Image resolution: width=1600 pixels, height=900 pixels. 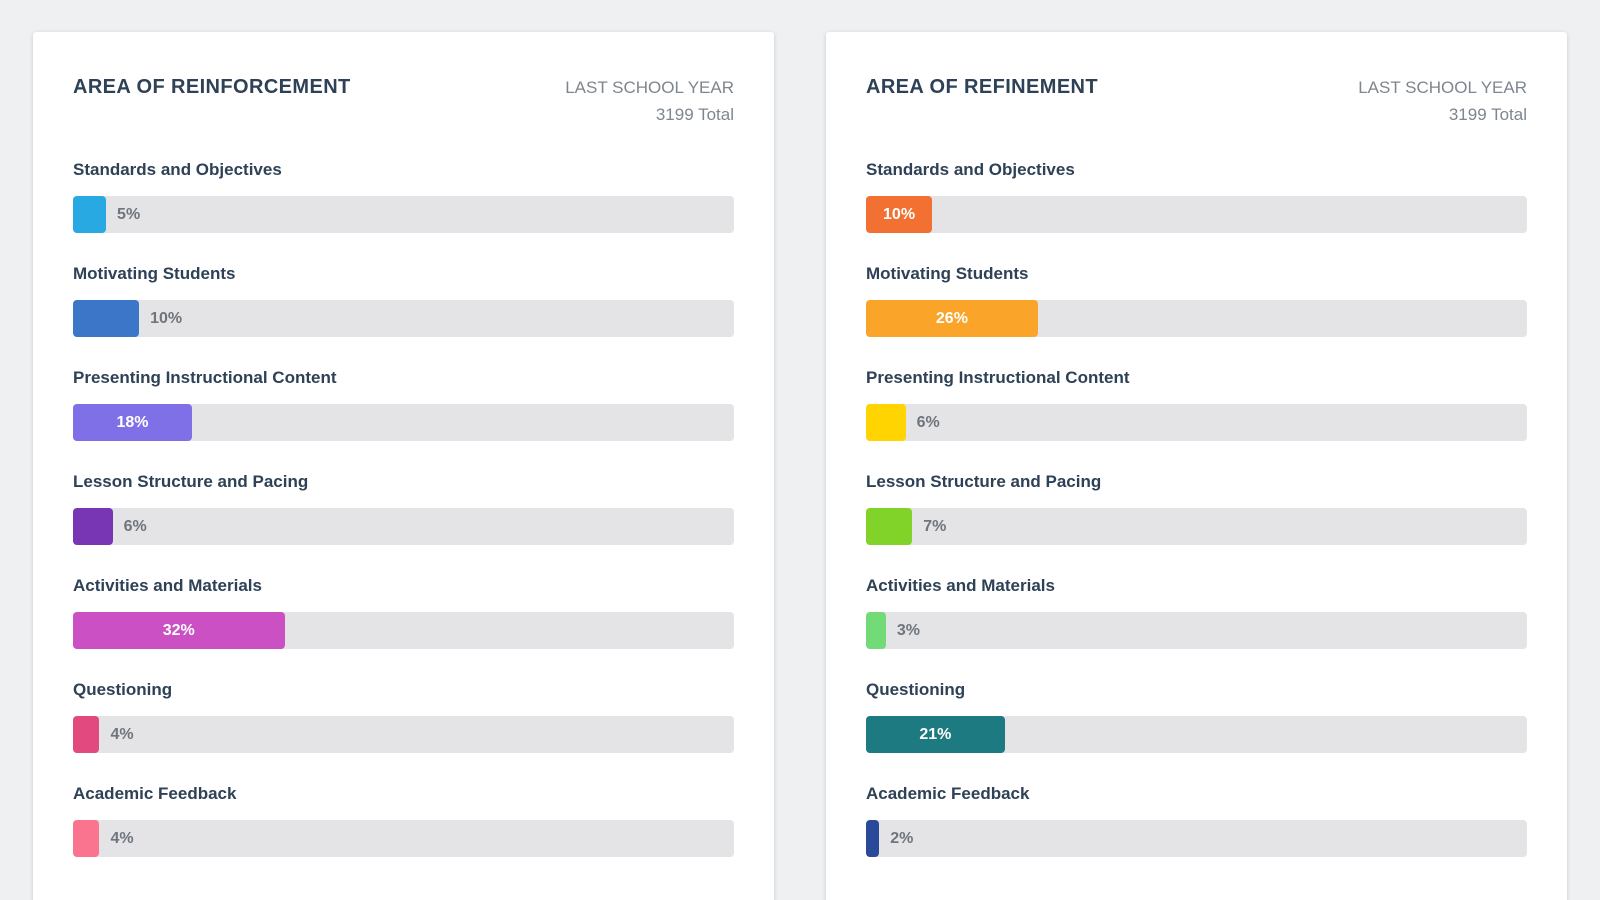 I want to click on bar-row: Presenting Instructional Content 18%, so click(x=403, y=404).